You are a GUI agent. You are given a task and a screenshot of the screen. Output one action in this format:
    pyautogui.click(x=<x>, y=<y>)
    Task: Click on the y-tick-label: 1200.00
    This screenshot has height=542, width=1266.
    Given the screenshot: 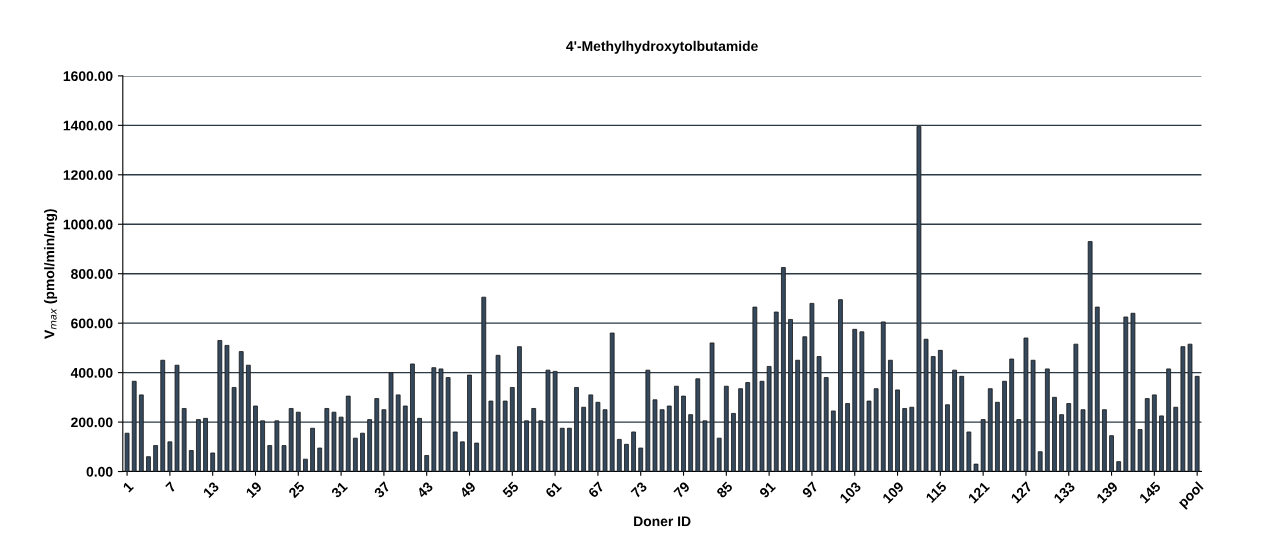 What is the action you would take?
    pyautogui.click(x=88, y=175)
    